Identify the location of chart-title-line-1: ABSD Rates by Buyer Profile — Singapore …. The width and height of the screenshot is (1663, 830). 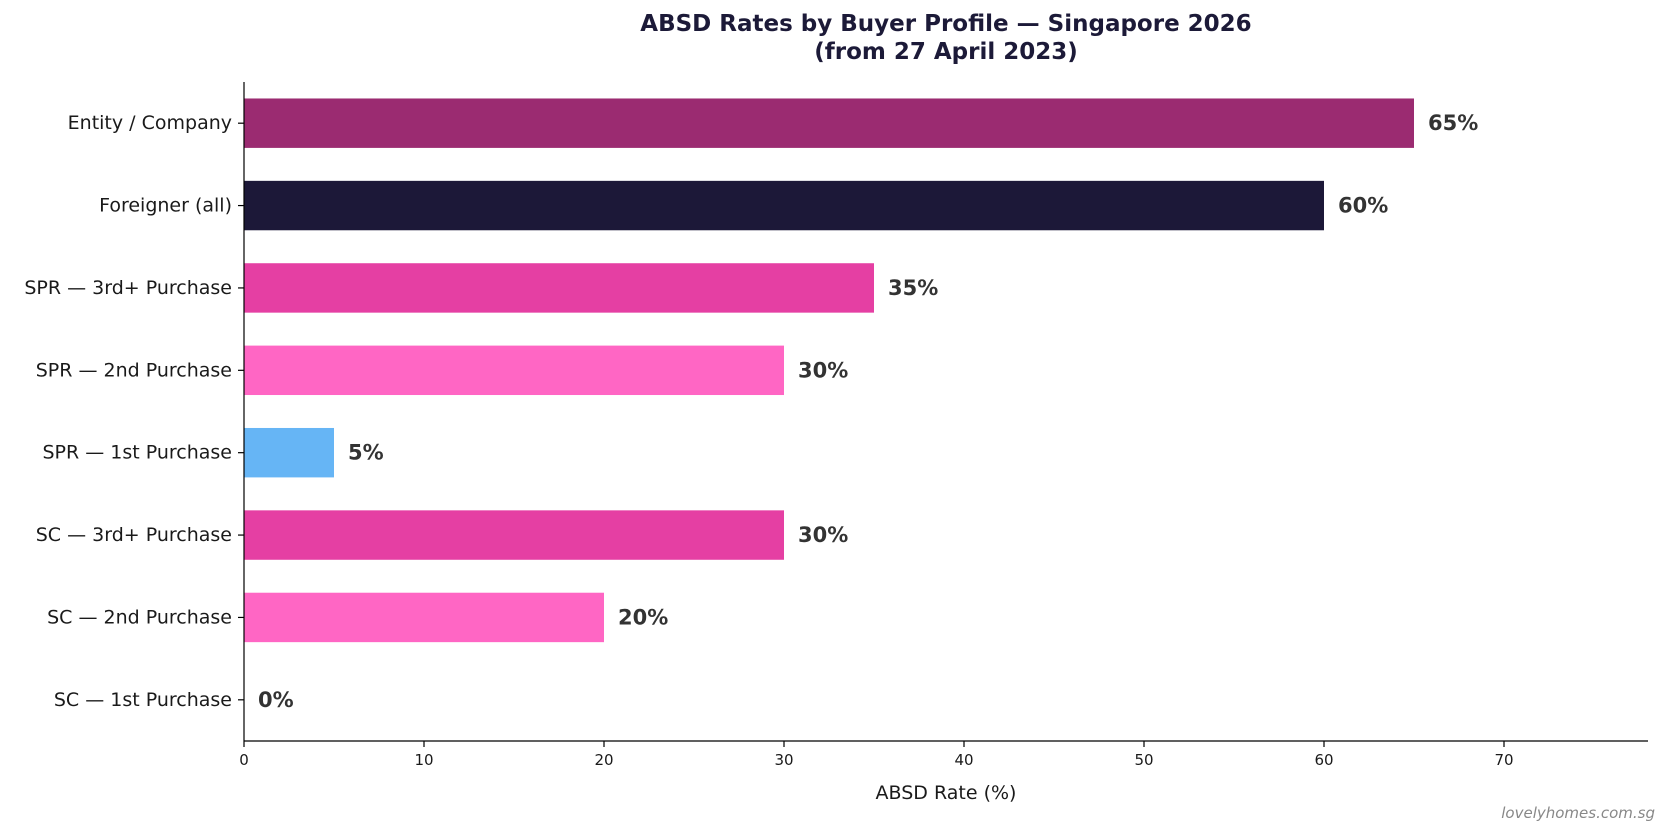
(945, 24).